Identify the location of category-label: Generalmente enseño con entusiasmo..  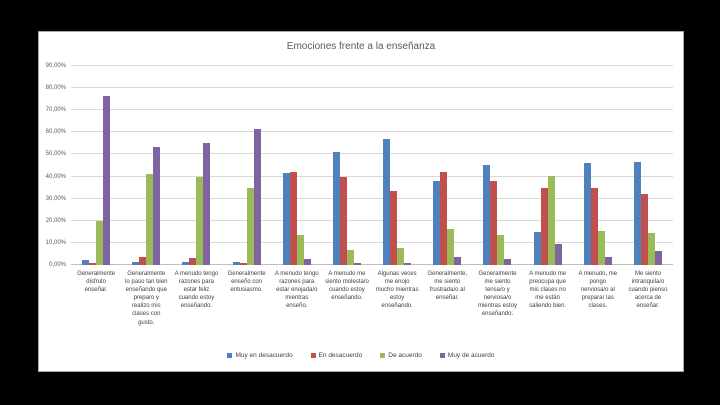
(246, 282).